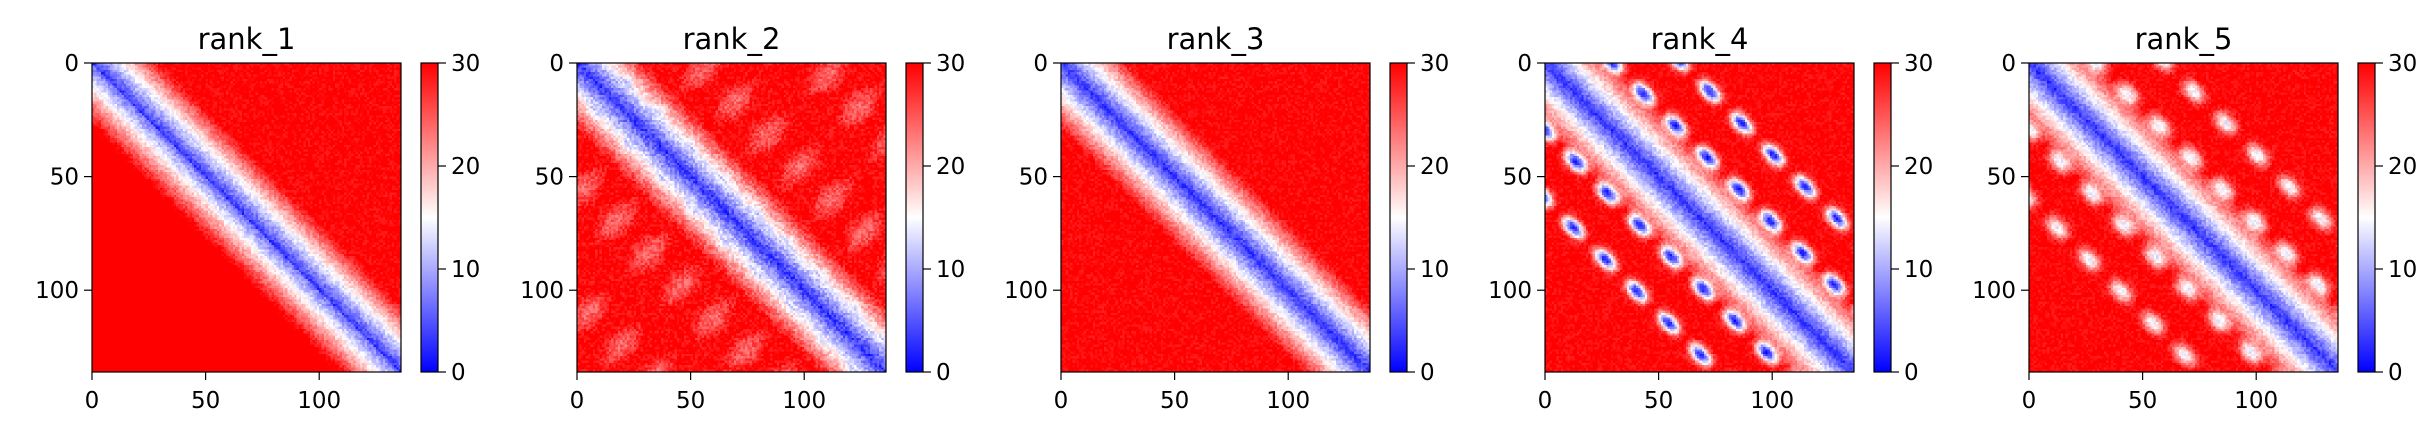 Image resolution: width=2435 pixels, height=438 pixels. I want to click on chart-title: rank_4, so click(1700, 39).